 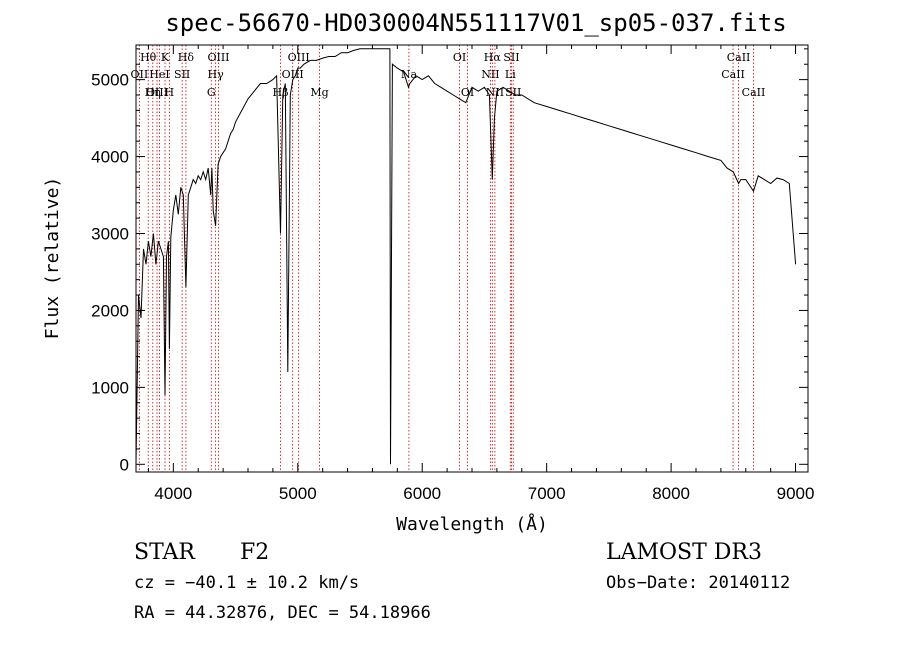 What do you see at coordinates (140, 74) in the screenshot?
I see `line-label: OII` at bounding box center [140, 74].